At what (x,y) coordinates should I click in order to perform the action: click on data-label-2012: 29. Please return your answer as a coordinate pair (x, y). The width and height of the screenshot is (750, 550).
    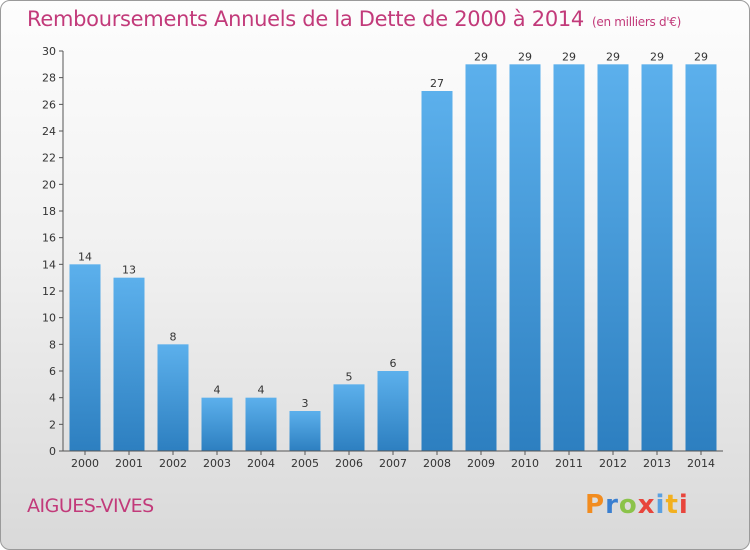
    Looking at the image, I should click on (613, 56).